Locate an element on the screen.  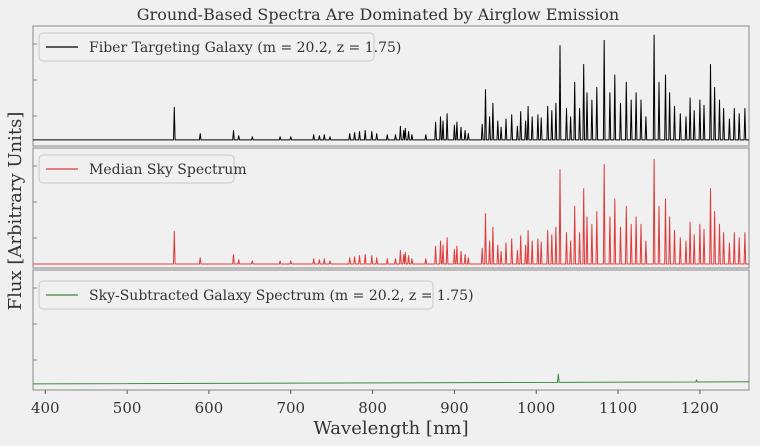
x-tick-label: 500 is located at coordinates (127, 408).